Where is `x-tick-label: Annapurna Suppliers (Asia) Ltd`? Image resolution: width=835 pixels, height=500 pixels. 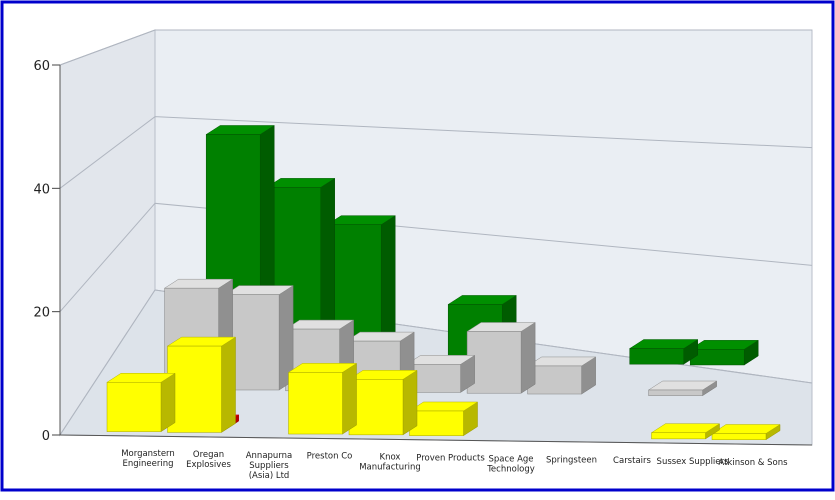 x-tick-label: Annapurna Suppliers (Asia) Ltd is located at coordinates (269, 466).